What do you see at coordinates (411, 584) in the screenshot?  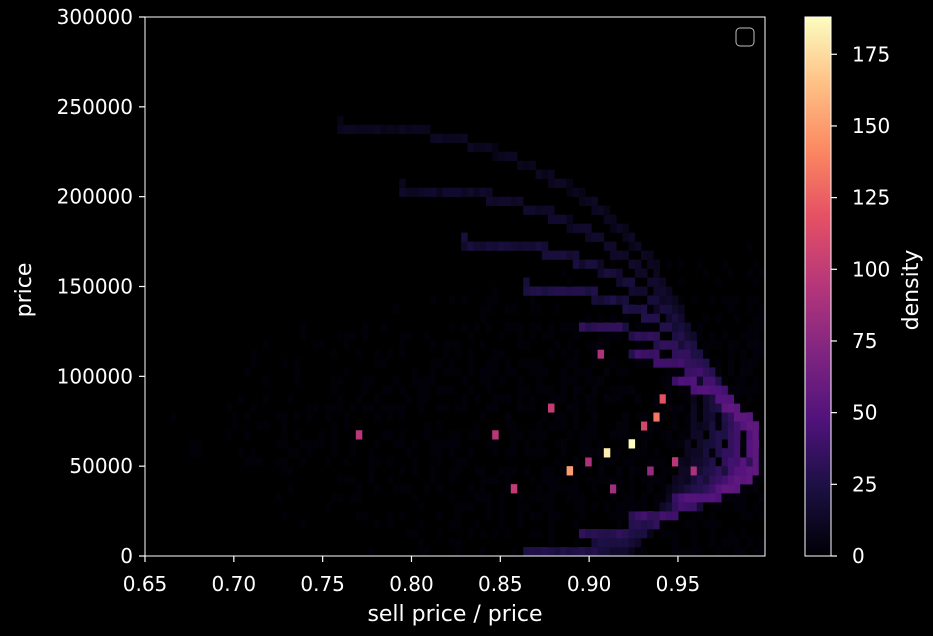 I see `x-tick-label: 0.80` at bounding box center [411, 584].